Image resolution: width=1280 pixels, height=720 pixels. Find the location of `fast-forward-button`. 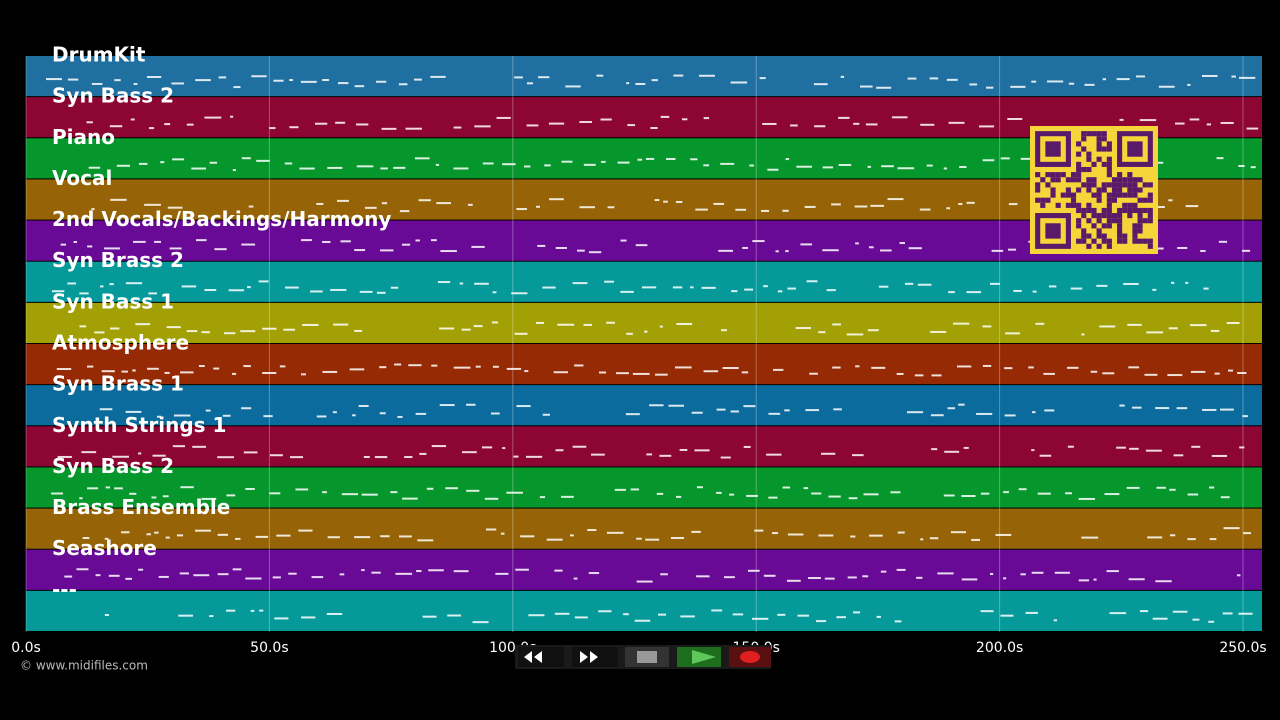

fast-forward-button is located at coordinates (595, 657).